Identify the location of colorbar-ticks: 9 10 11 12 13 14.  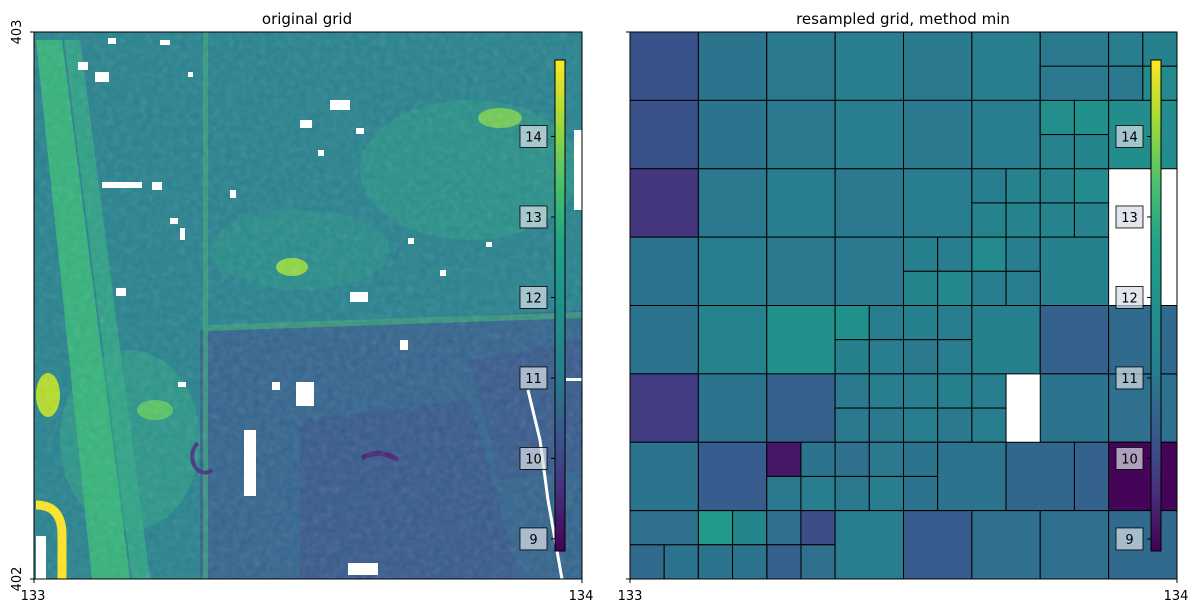
(1133, 338).